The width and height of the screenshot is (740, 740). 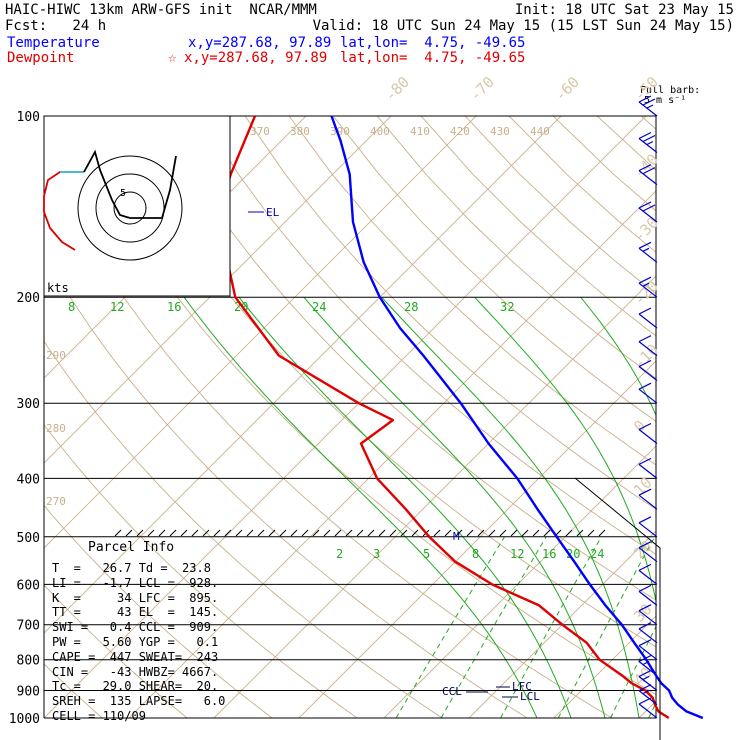 I want to click on barb-legend-line1: Full barb:, so click(x=670, y=90).